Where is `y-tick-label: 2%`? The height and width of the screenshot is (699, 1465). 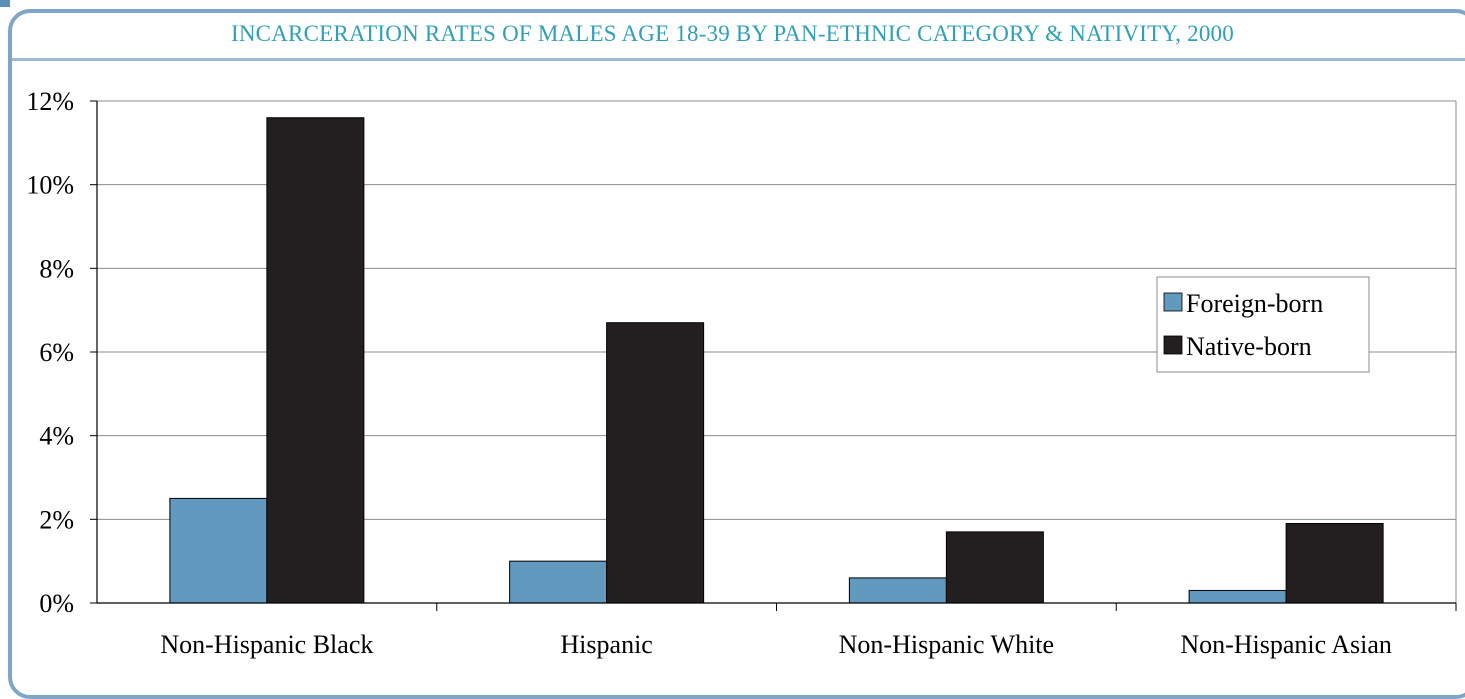 y-tick-label: 2% is located at coordinates (56, 519).